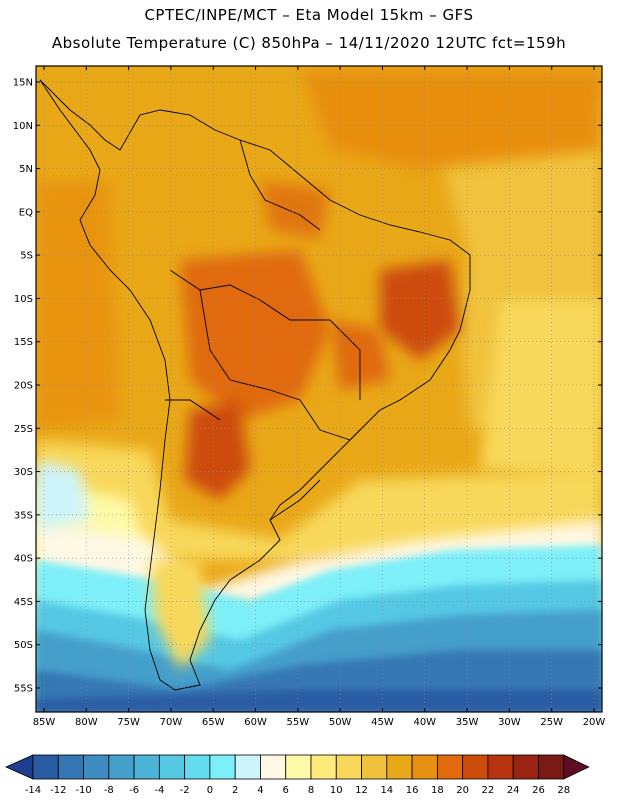  What do you see at coordinates (23, 602) in the screenshot?
I see `lat-label: 45S` at bounding box center [23, 602].